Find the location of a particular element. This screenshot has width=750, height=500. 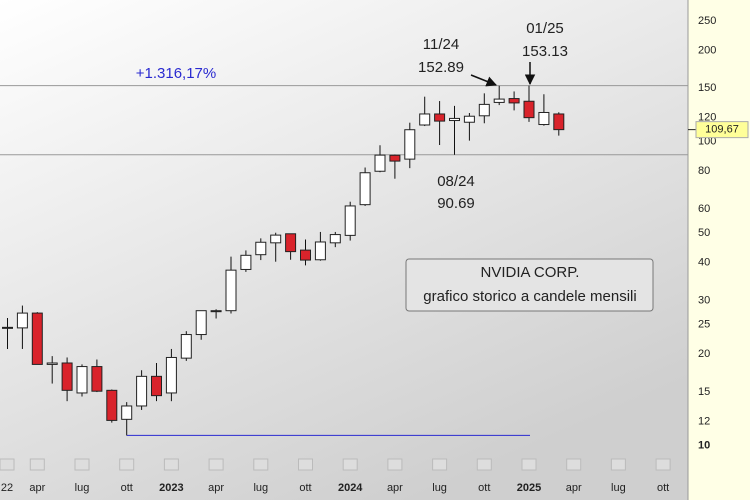

y-tick-label: 20 is located at coordinates (704, 354).